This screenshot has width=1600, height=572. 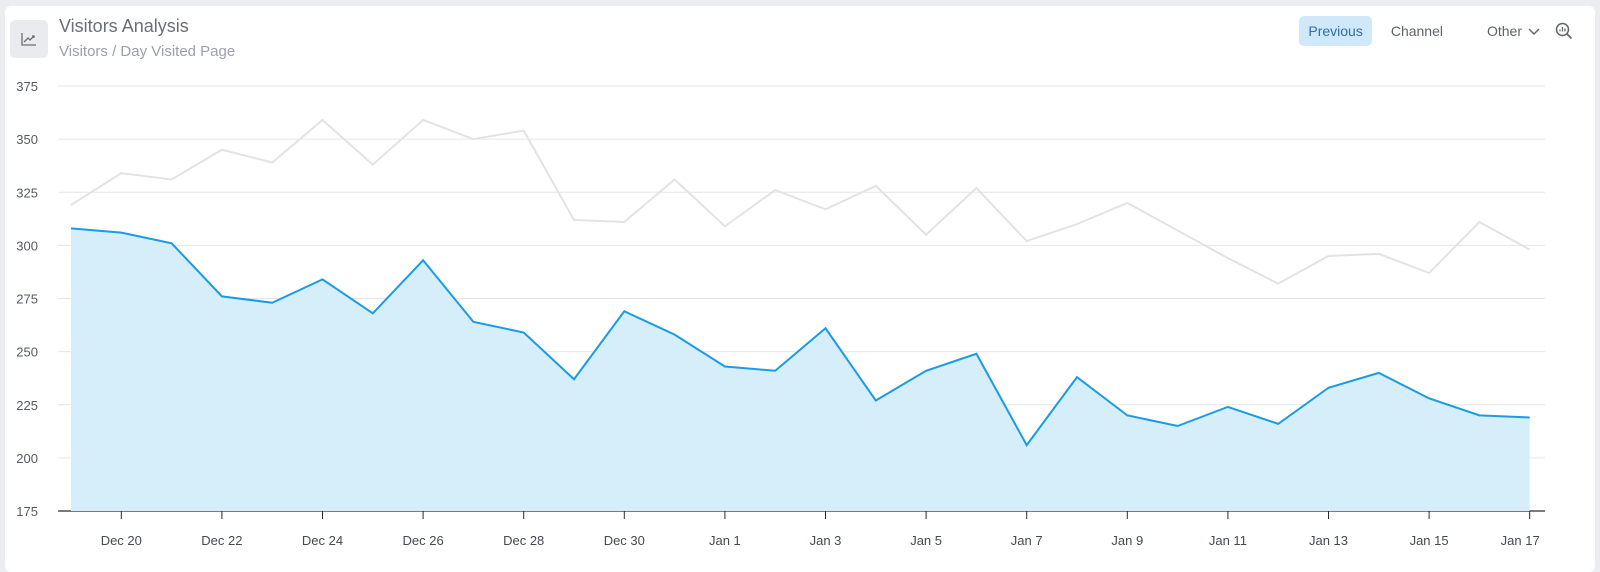 I want to click on x-tick-label: Dec 30, so click(x=624, y=540).